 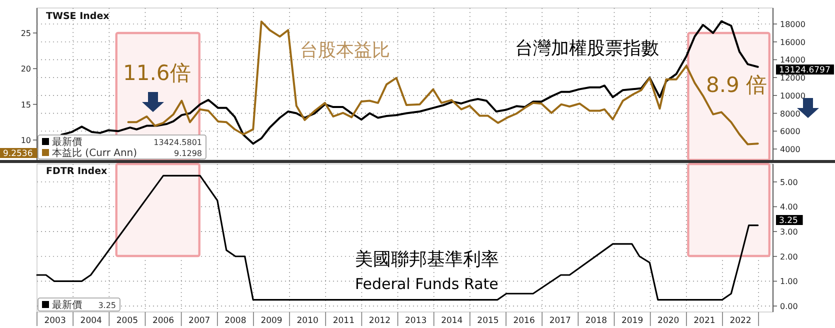 I want to click on x-tick-label: 2011, so click(x=343, y=321).